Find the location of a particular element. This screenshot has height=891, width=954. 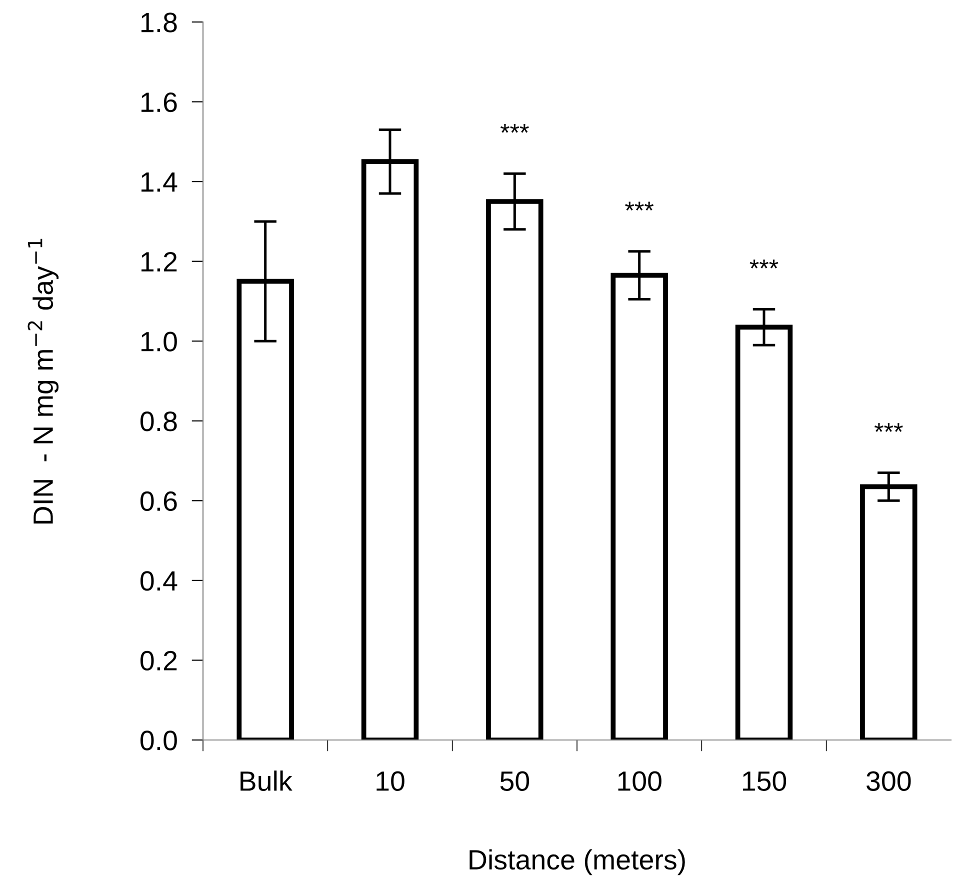

y-tick-label: 1.8 is located at coordinates (159, 22).